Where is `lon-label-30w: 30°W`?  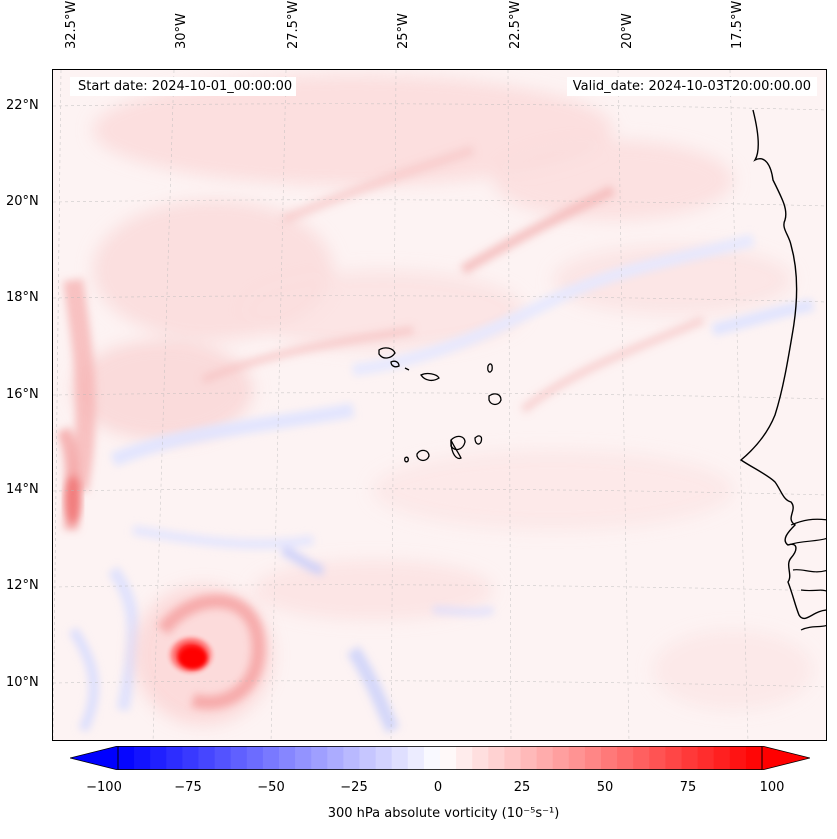
lon-label-30w: 30°W is located at coordinates (181, 31).